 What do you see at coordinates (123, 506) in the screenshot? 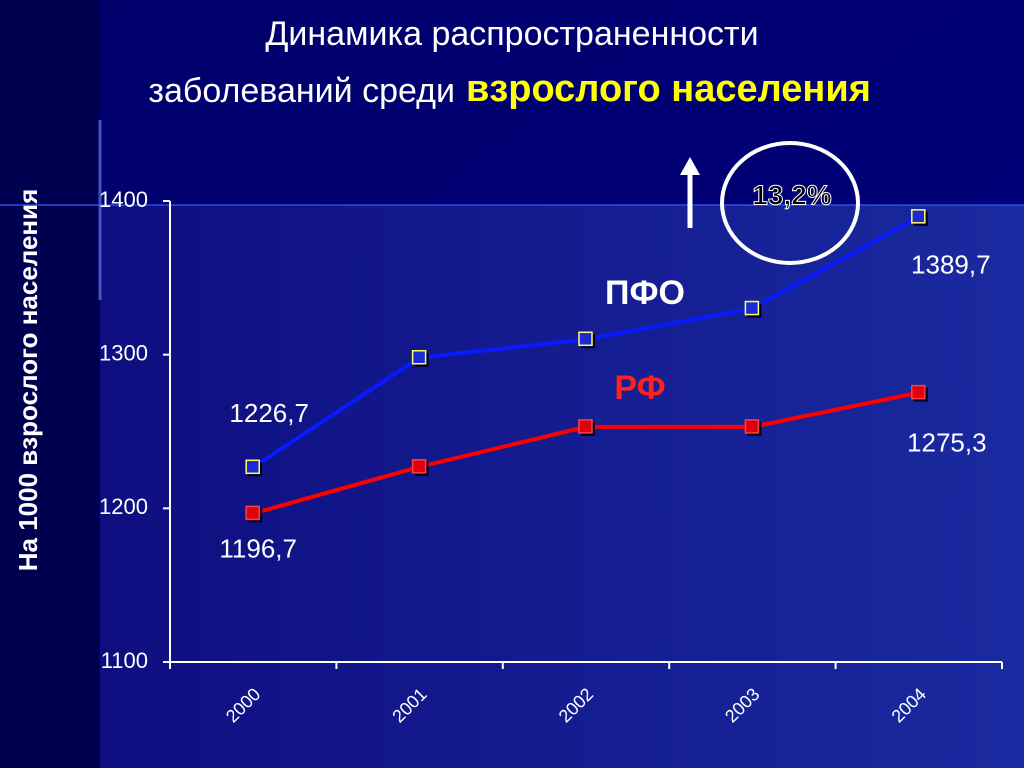
I see `y-tick-label: 1200` at bounding box center [123, 506].